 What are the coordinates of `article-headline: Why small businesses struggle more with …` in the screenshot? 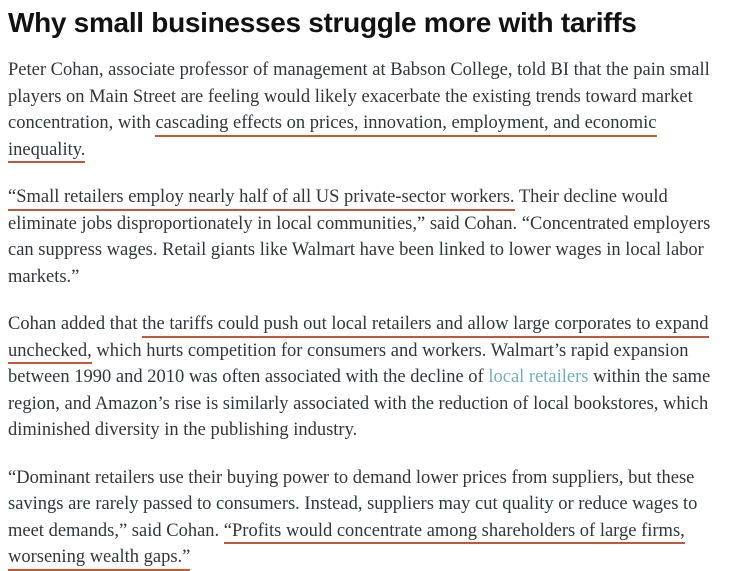 It's located at (322, 22).